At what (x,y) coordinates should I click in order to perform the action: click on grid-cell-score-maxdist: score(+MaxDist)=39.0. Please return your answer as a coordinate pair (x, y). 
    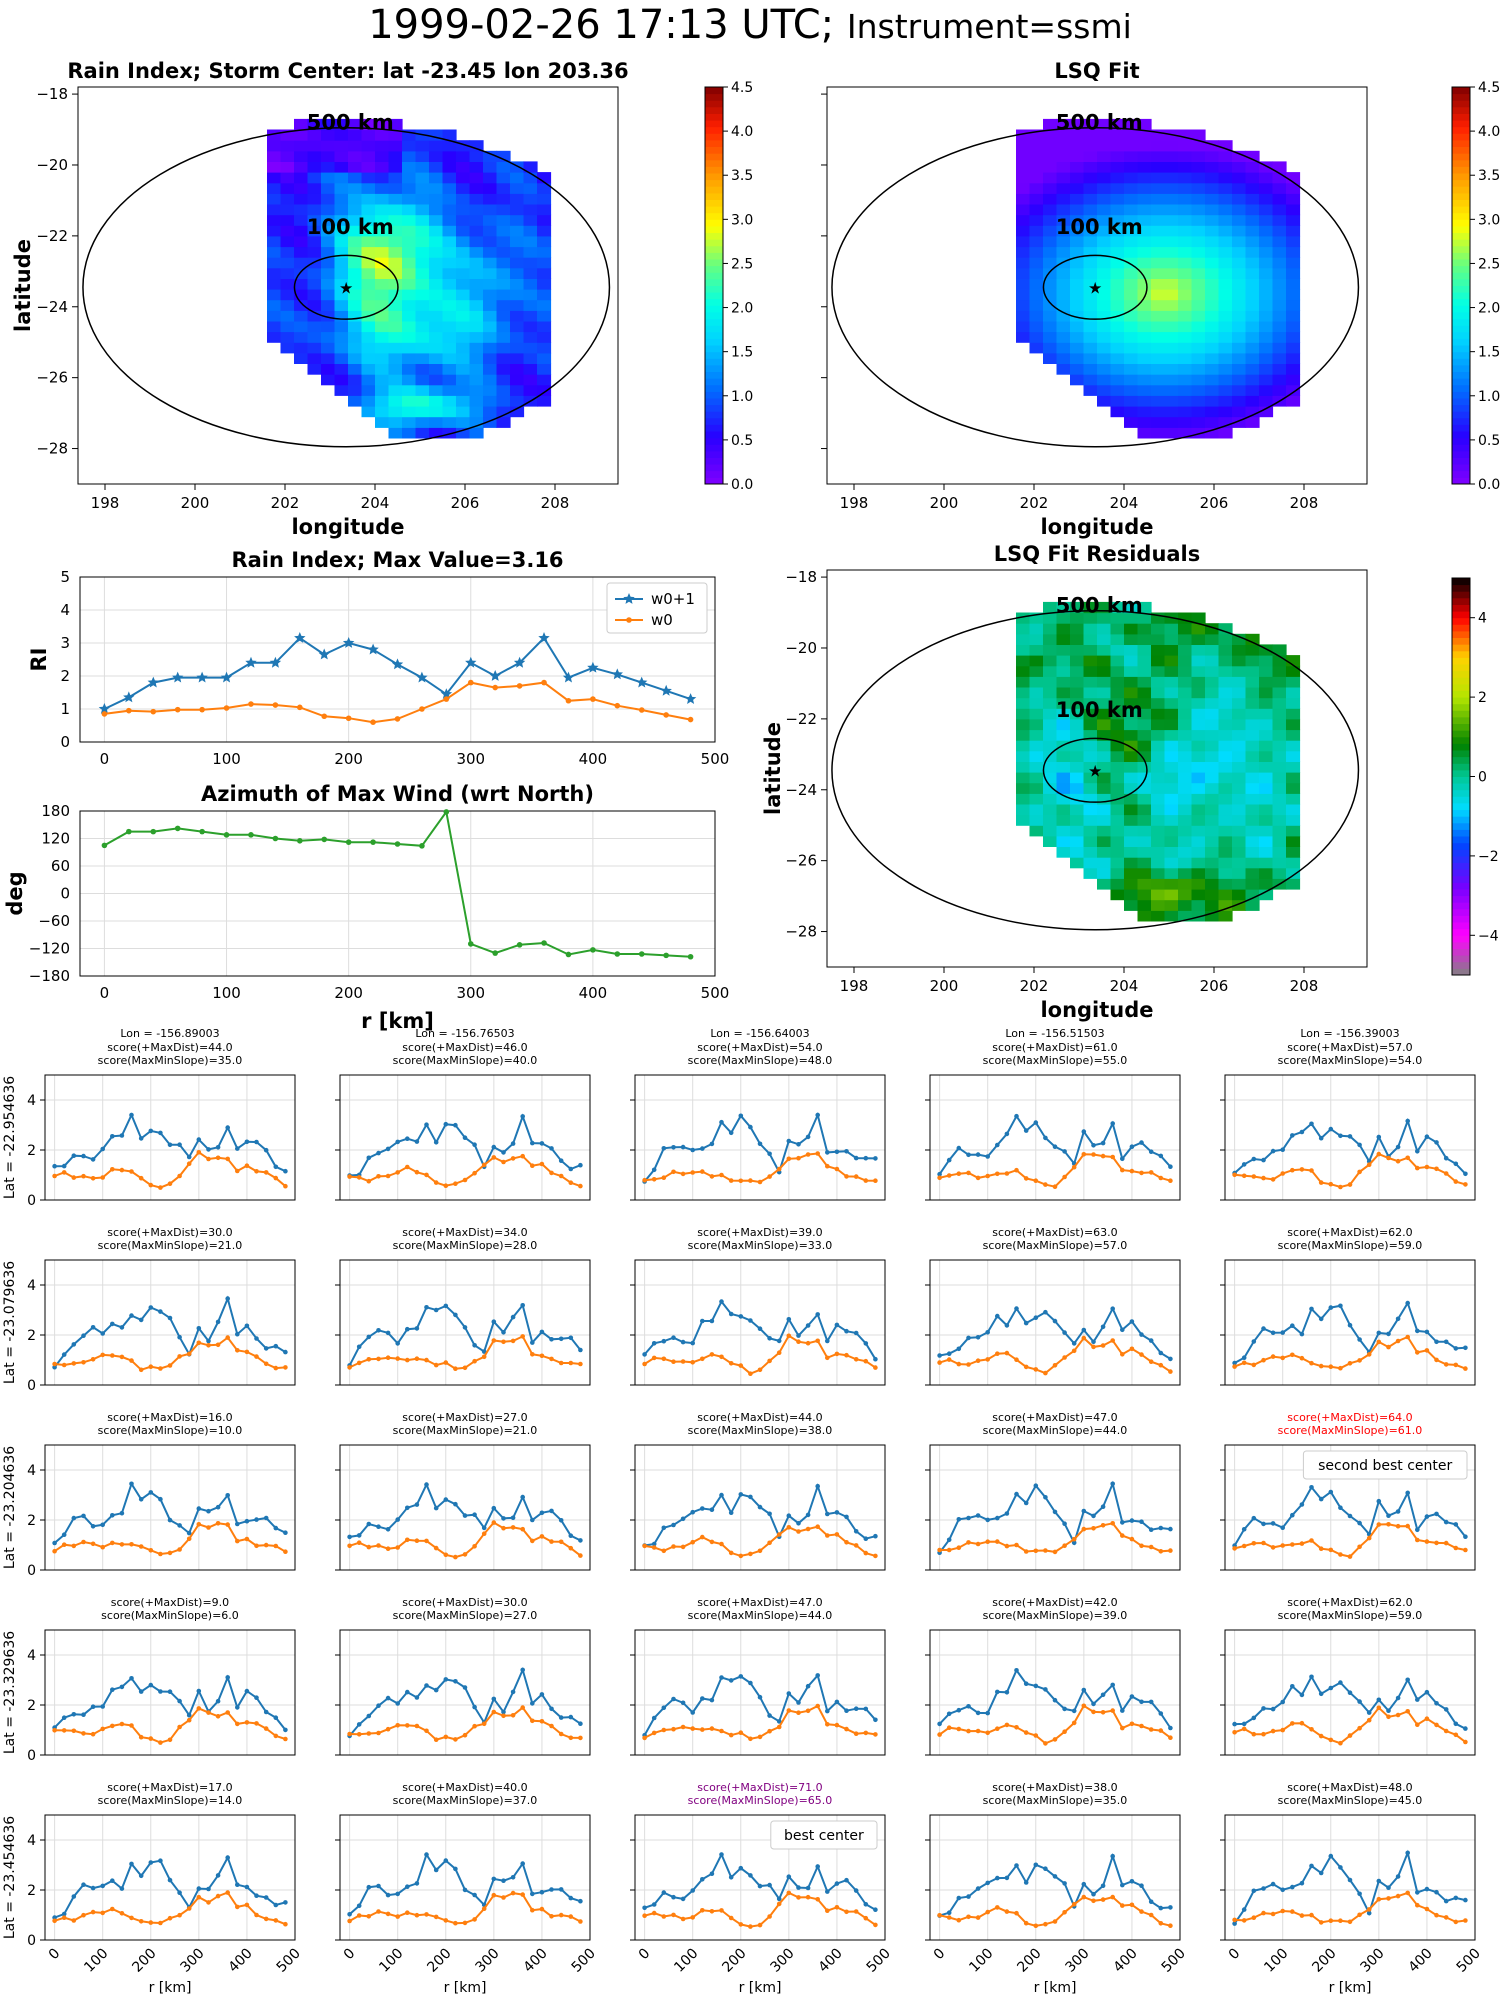
    Looking at the image, I should click on (759, 1232).